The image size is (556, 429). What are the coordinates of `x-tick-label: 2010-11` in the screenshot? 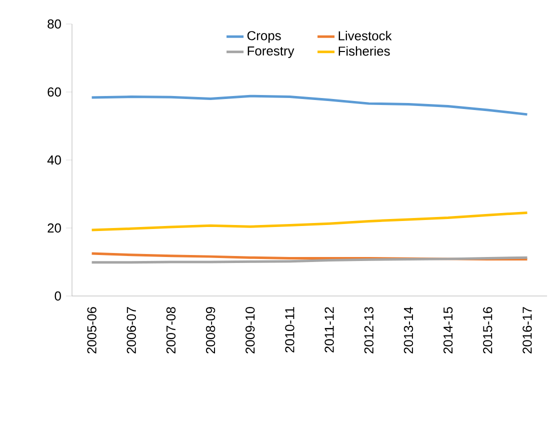 It's located at (289, 329).